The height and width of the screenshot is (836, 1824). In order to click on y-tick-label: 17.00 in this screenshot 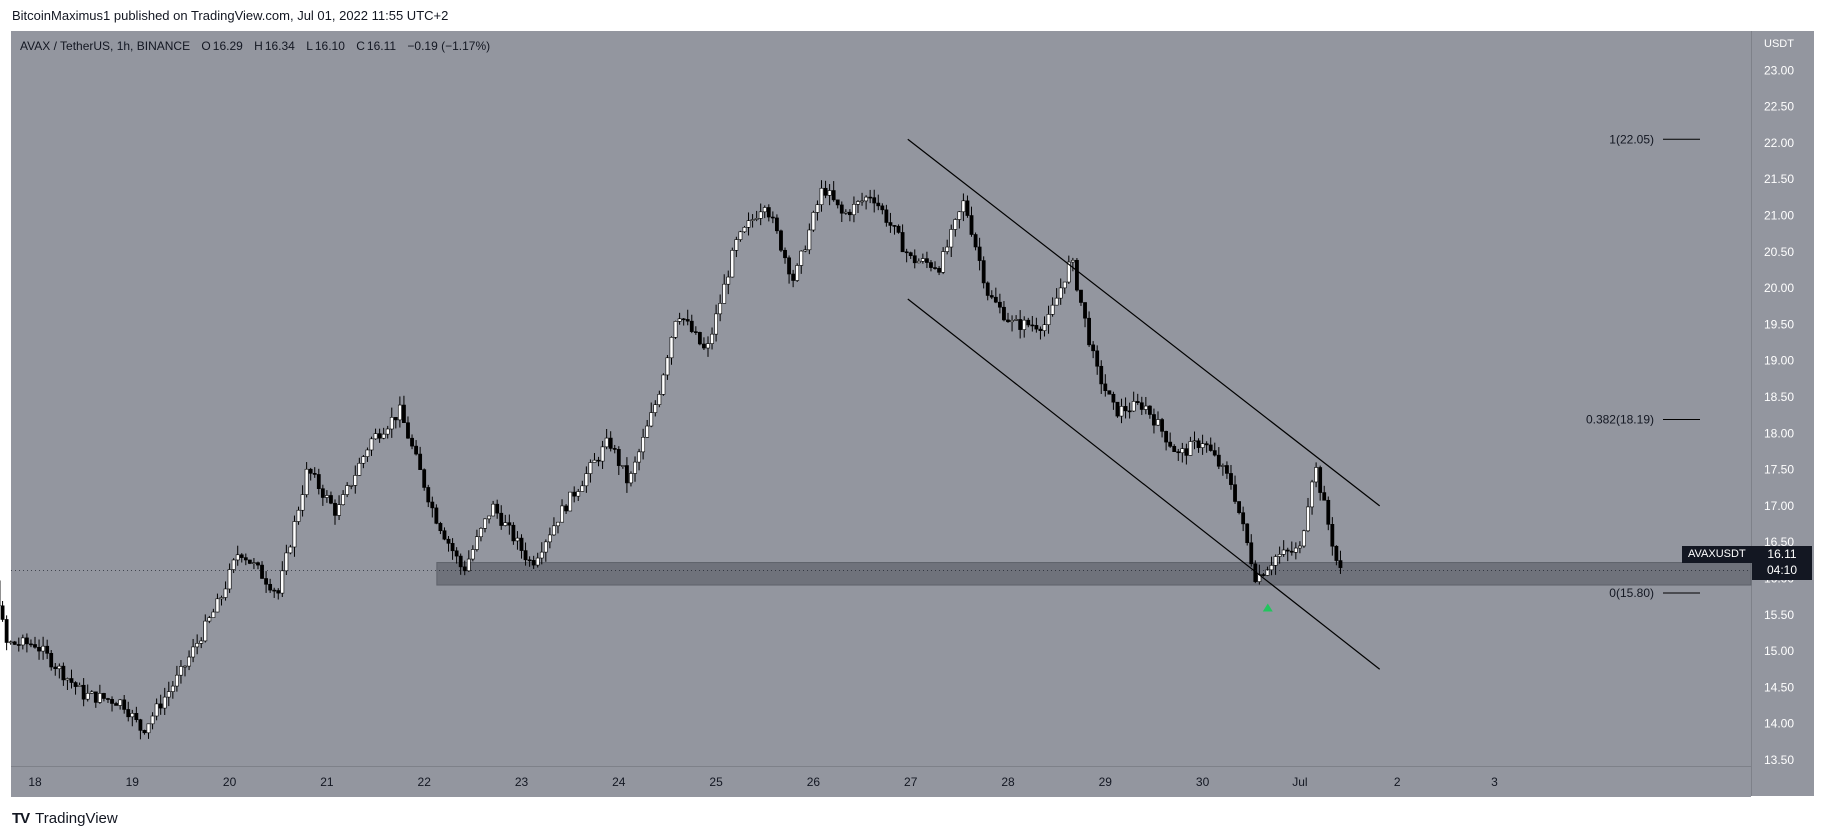, I will do `click(1779, 506)`.